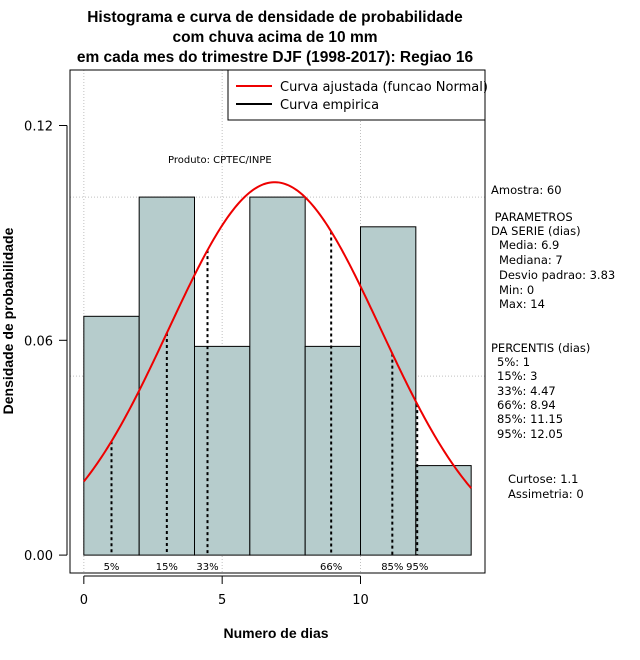  I want to click on perc-33: 33%: 4.47, so click(526, 391).